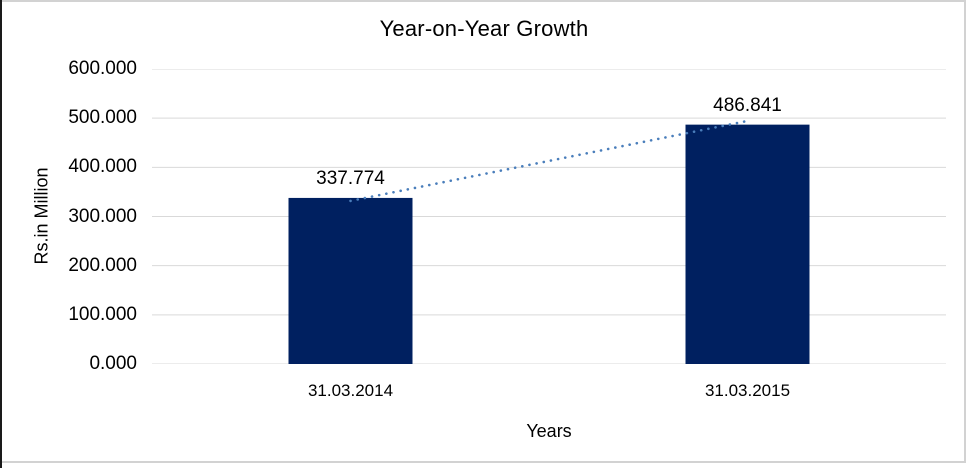 This screenshot has width=968, height=468. Describe the element at coordinates (747, 244) in the screenshot. I see `bar-31.03.2015` at that location.